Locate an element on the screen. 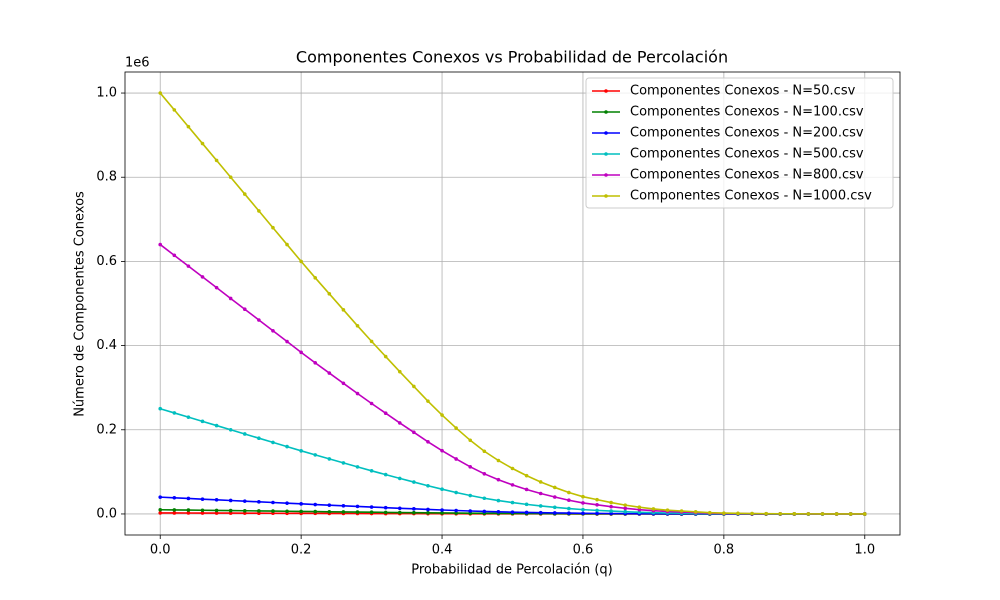 The image size is (1000, 600). legend-label: Componentes Conexos - N=1000.csv is located at coordinates (751, 196).